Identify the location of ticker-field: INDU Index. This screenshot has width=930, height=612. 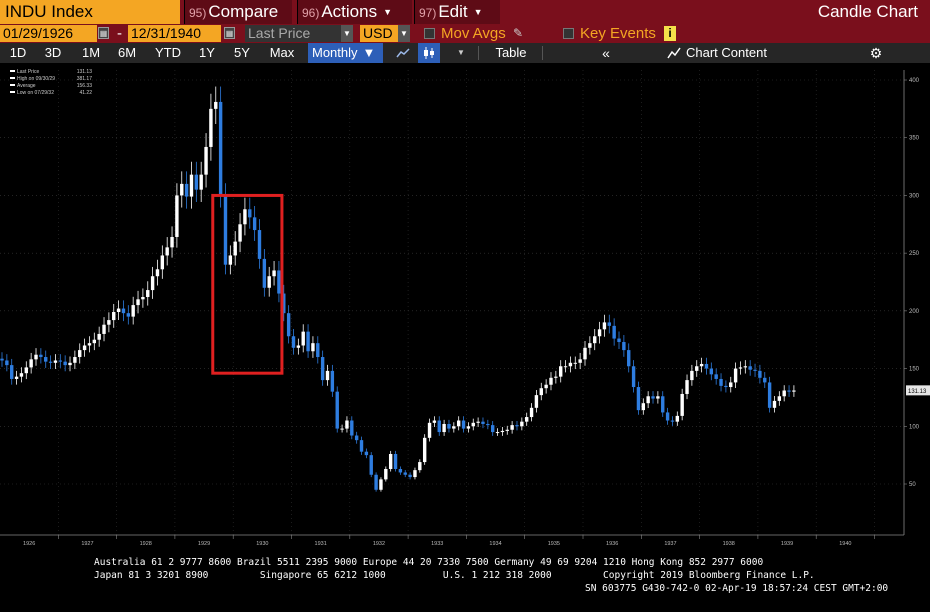
(90, 12).